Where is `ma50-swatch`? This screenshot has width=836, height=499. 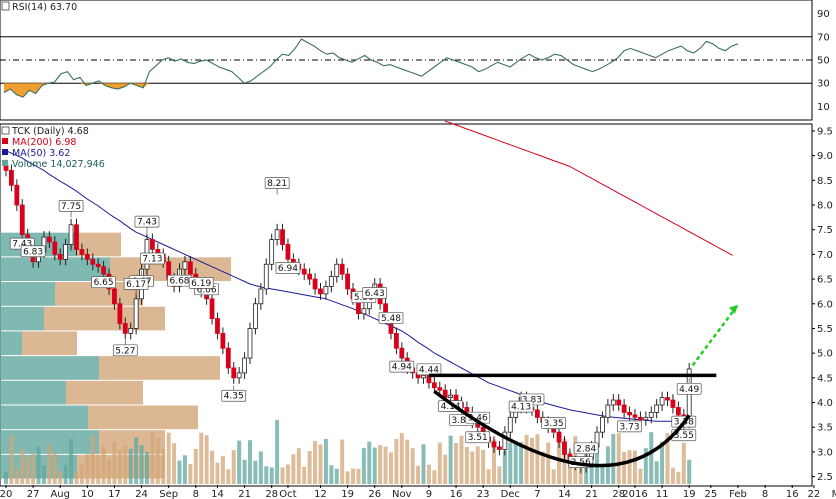 ma50-swatch is located at coordinates (5, 152).